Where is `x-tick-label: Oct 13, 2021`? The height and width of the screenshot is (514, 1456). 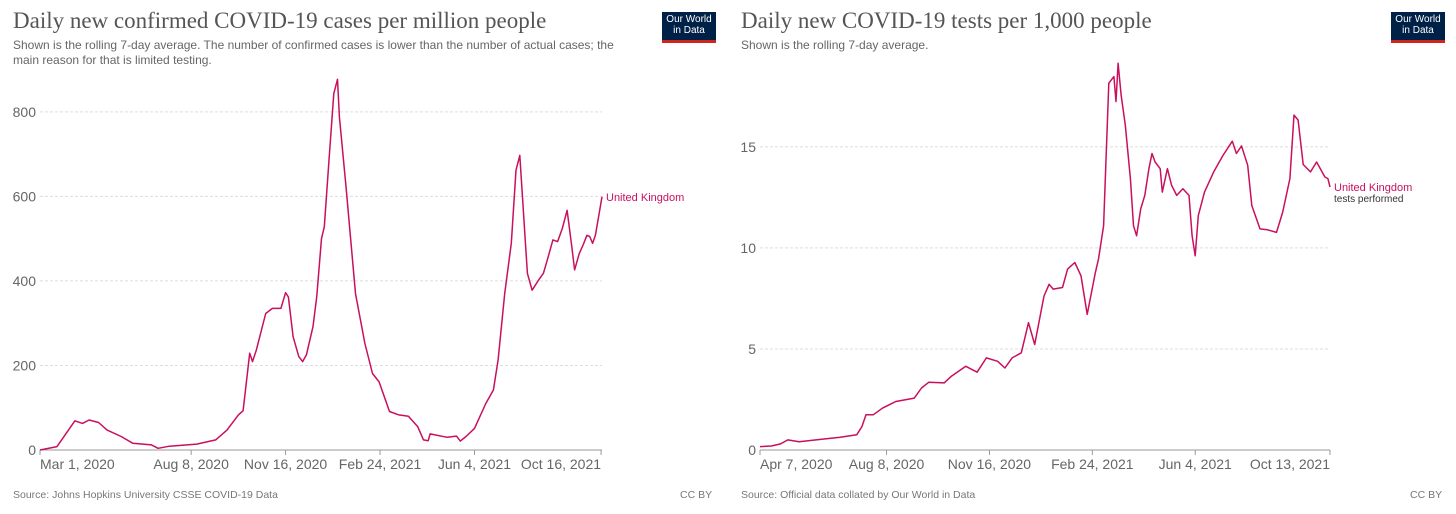 x-tick-label: Oct 13, 2021 is located at coordinates (1290, 464).